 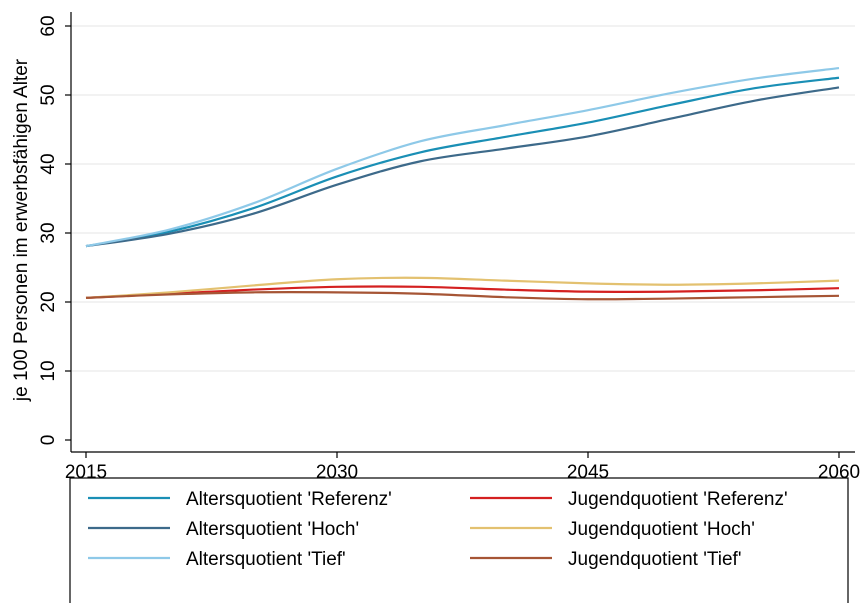 What do you see at coordinates (48, 440) in the screenshot?
I see `y-tick-label: 0` at bounding box center [48, 440].